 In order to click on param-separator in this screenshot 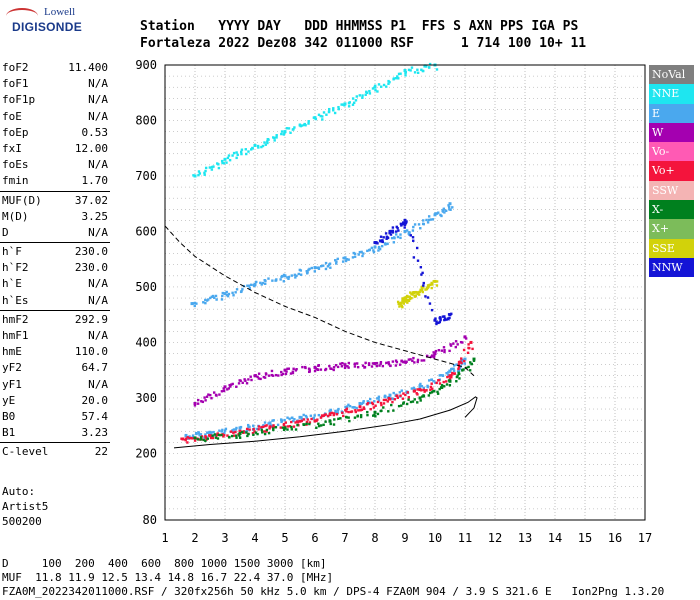, I will do `click(55, 443)`.